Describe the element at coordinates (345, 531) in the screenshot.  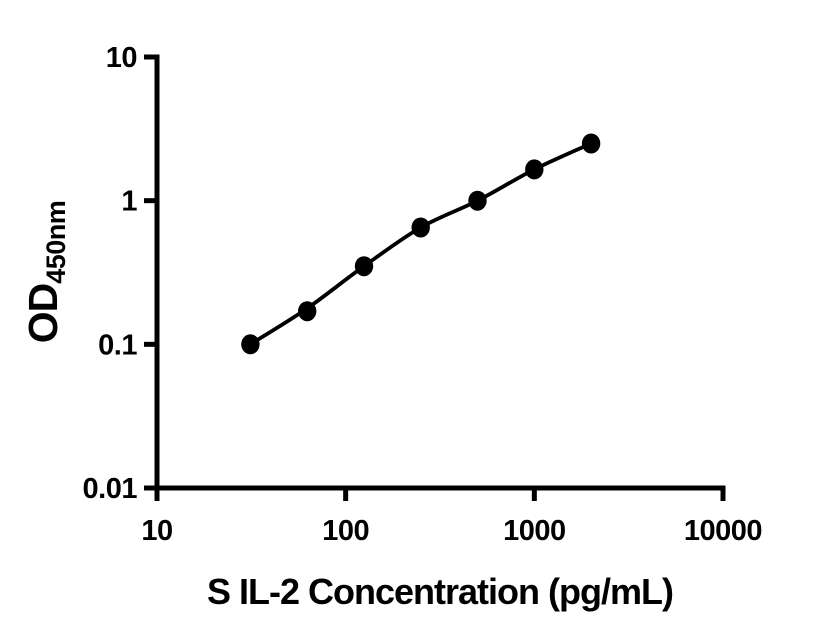
I see `x-tick-label: 100` at that location.